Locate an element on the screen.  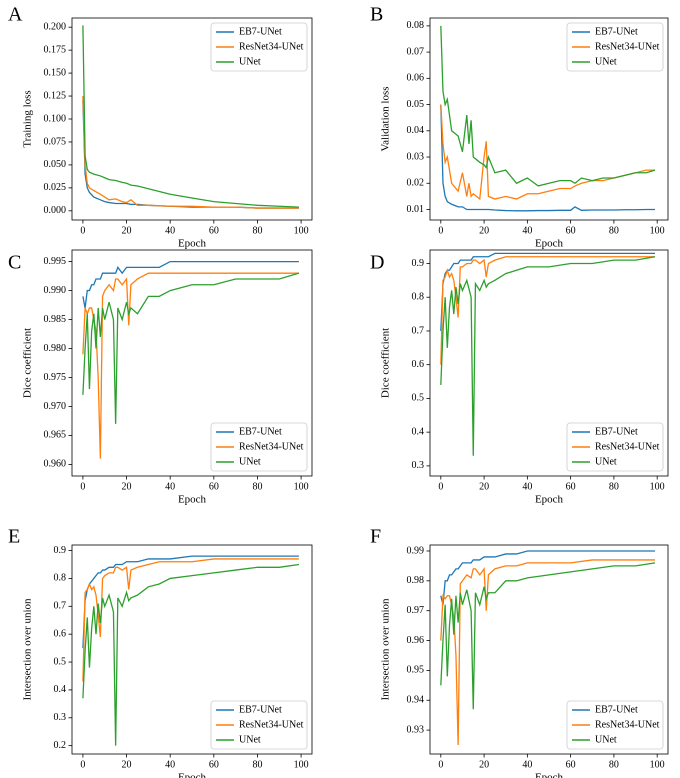
y-tick-label: 0.95 is located at coordinates (416, 670).